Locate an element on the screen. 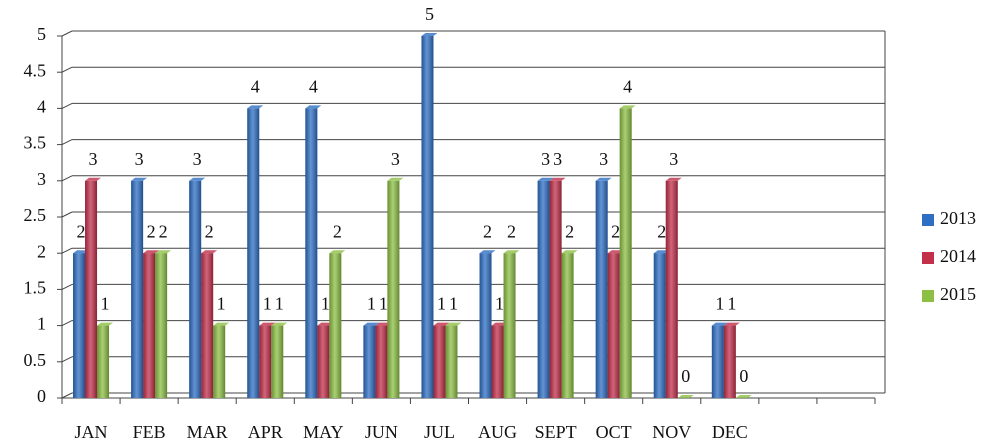 The image size is (990, 446). legend-label: 2013 is located at coordinates (958, 218).